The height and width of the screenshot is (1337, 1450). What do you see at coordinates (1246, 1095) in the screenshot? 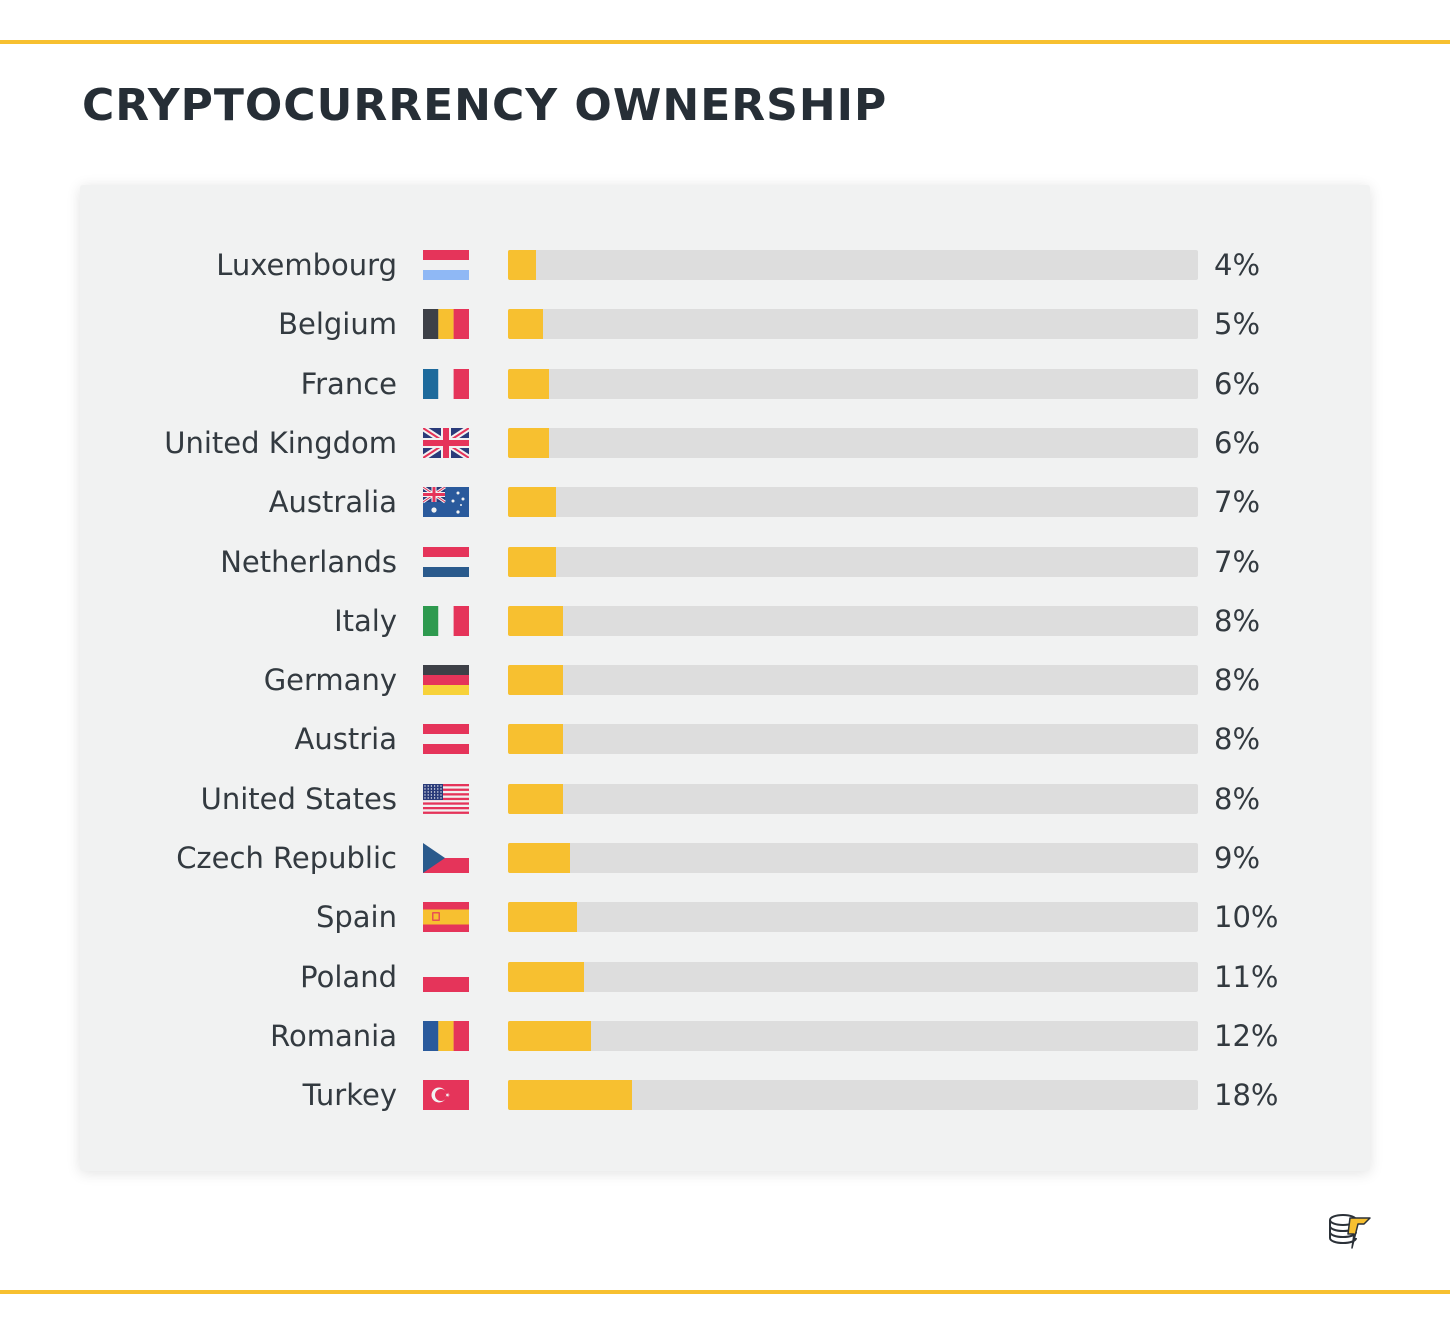
I see `value-label: 18%` at bounding box center [1246, 1095].